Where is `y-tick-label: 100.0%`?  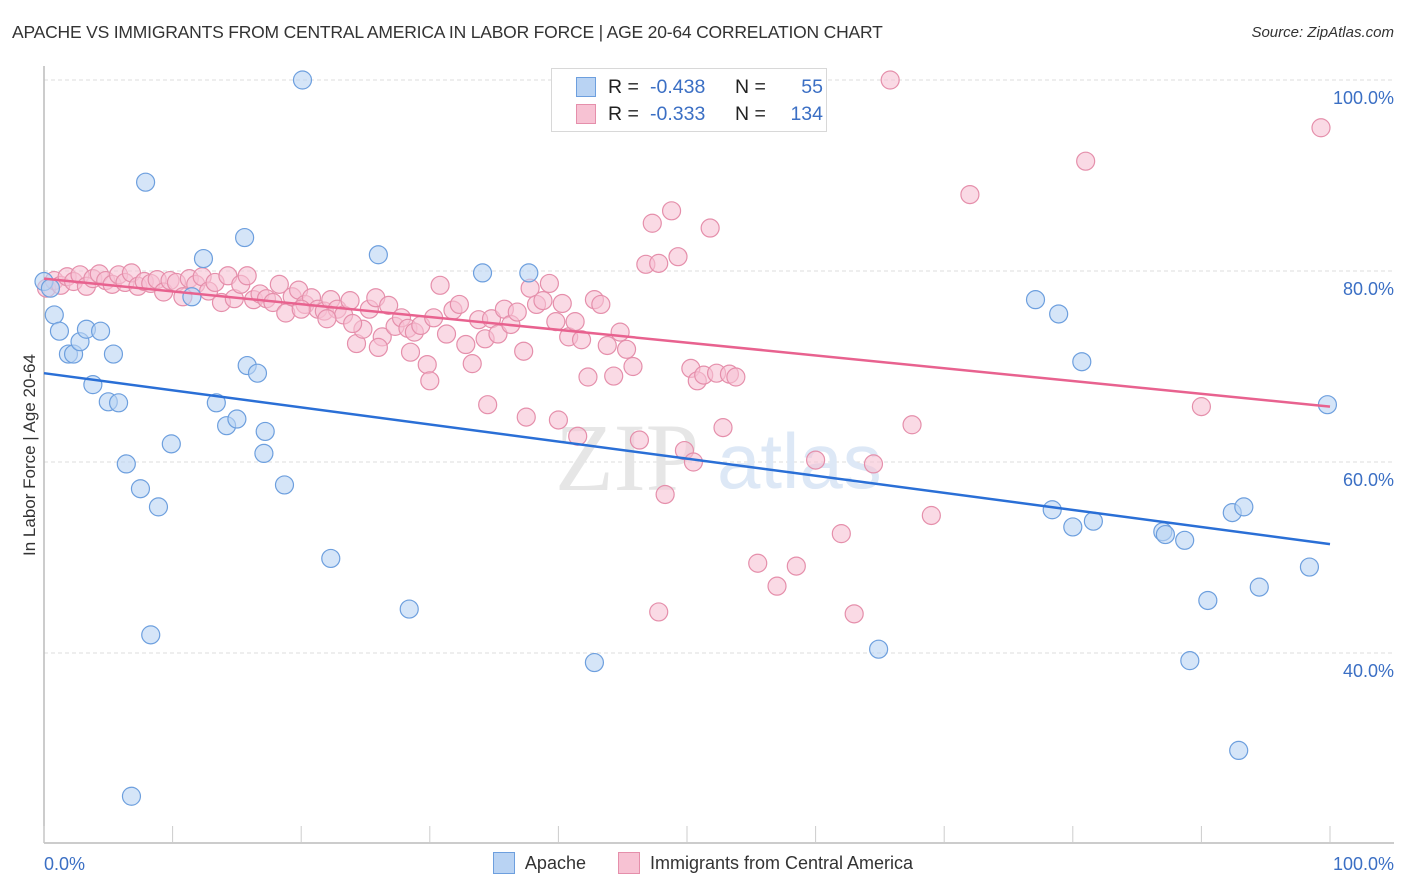
y-tick-label: 100.0% is located at coordinates (1363, 98).